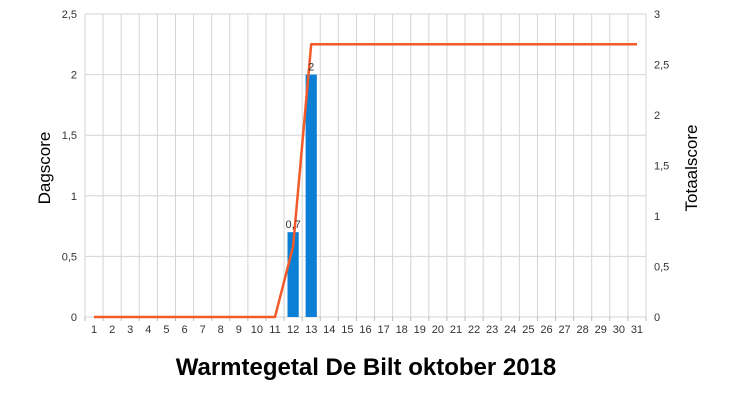 The image size is (732, 401). What do you see at coordinates (691, 168) in the screenshot?
I see `right-axis-title: Totaalscore` at bounding box center [691, 168].